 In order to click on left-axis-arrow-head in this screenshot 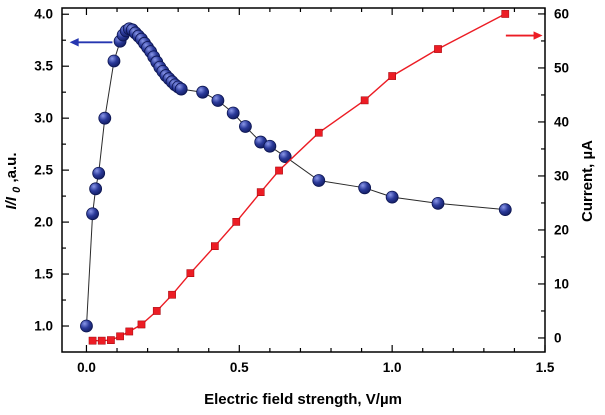, I will do `click(74, 42)`.